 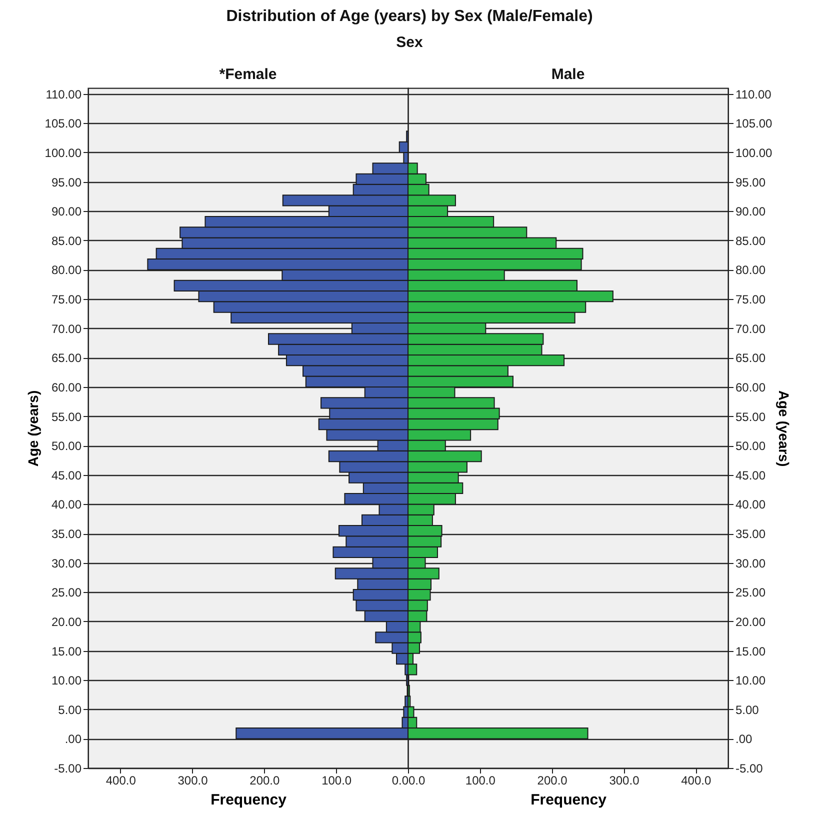 I want to click on text: Male, so click(x=568, y=74).